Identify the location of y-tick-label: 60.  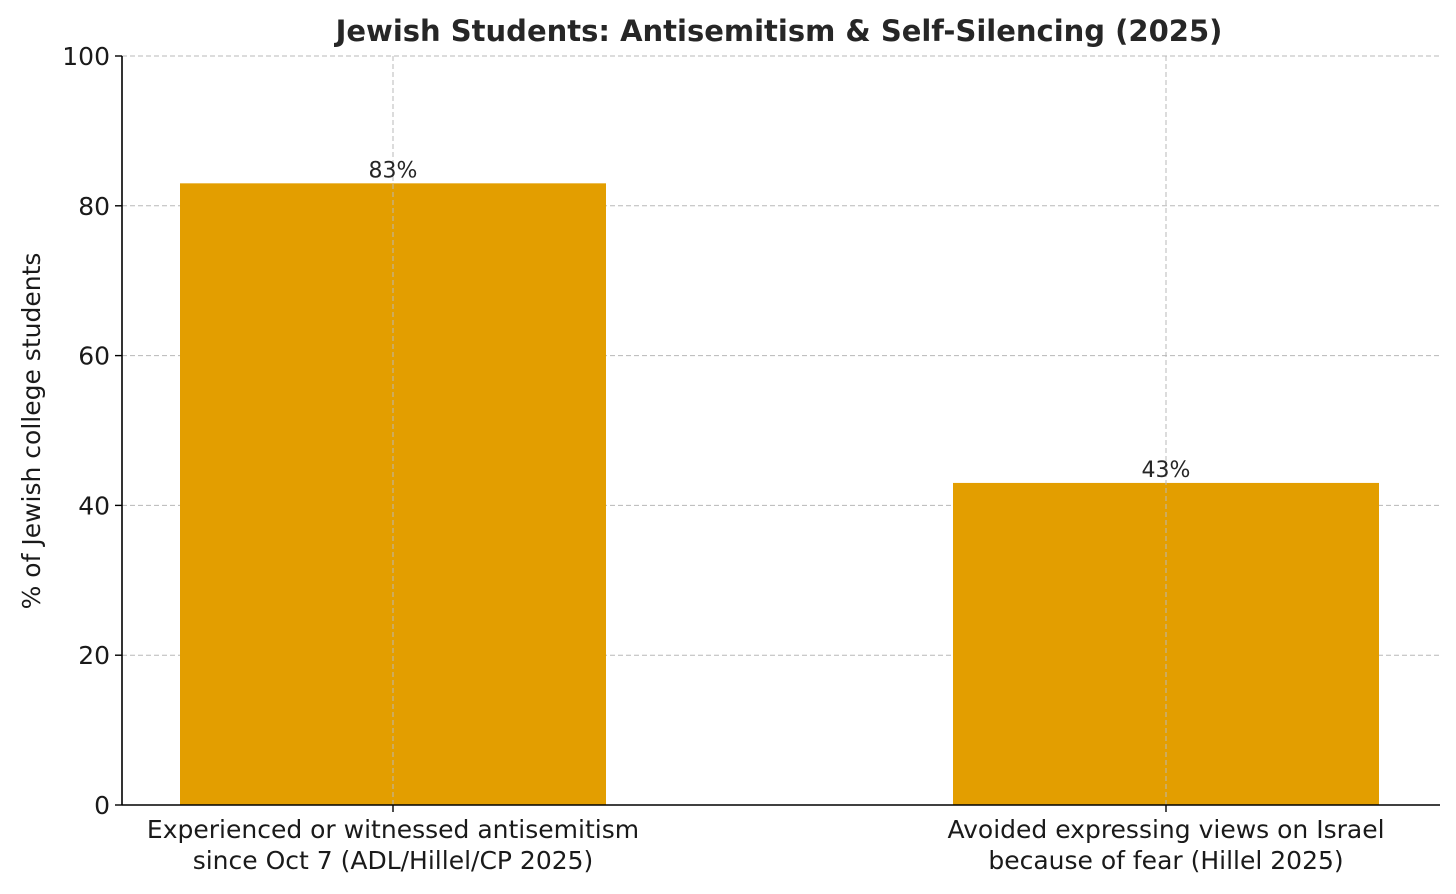
(94, 356).